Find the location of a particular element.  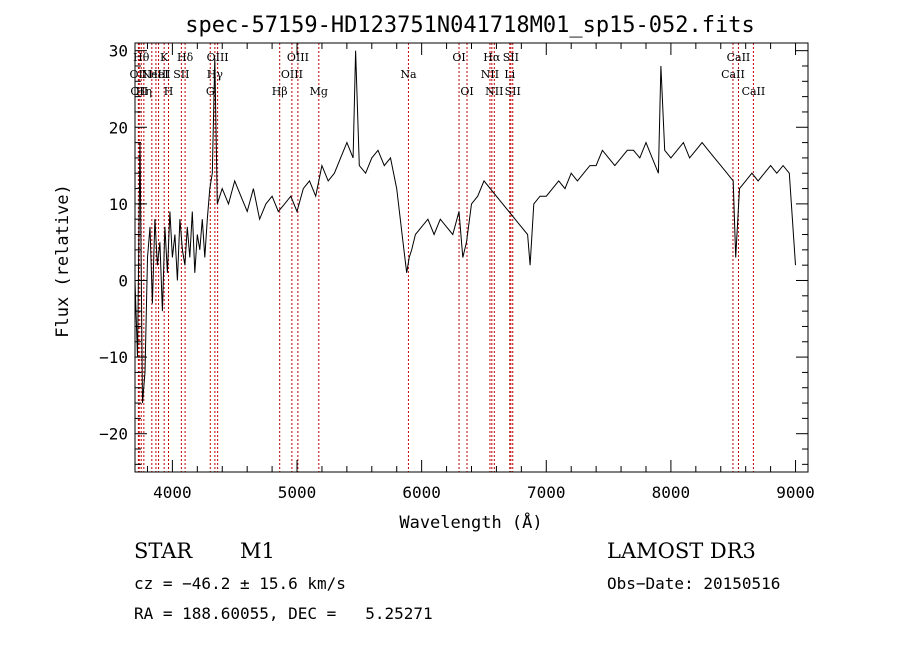

x-tick-label: 8000 is located at coordinates (671, 492).